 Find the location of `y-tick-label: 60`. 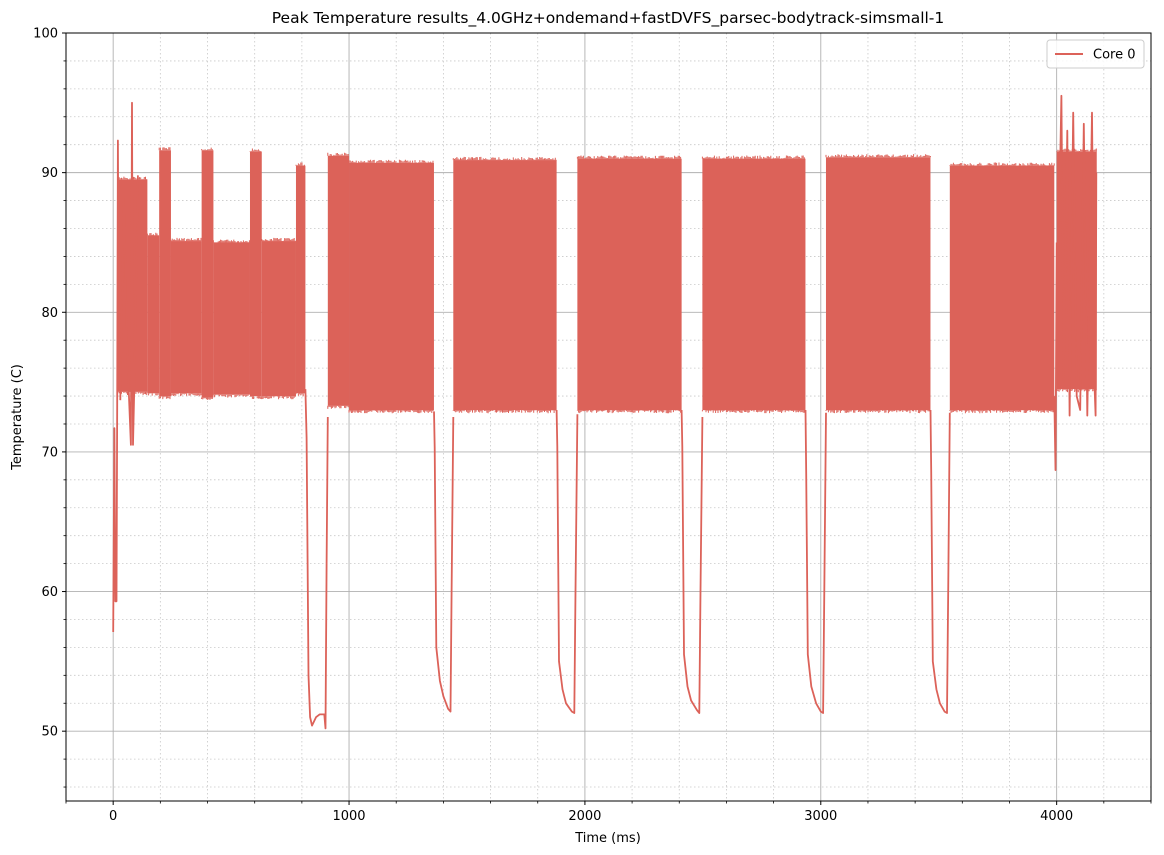

y-tick-label: 60 is located at coordinates (49, 592).